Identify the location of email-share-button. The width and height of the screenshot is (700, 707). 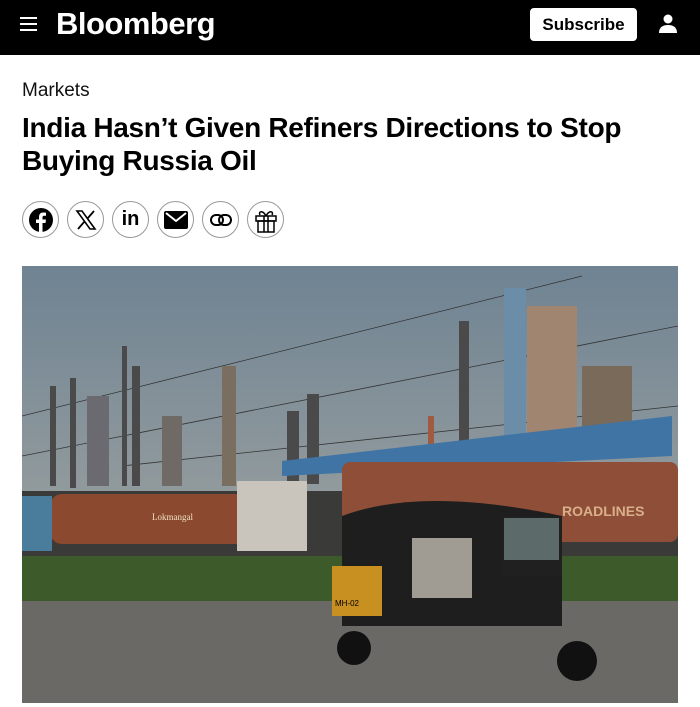
(175, 219).